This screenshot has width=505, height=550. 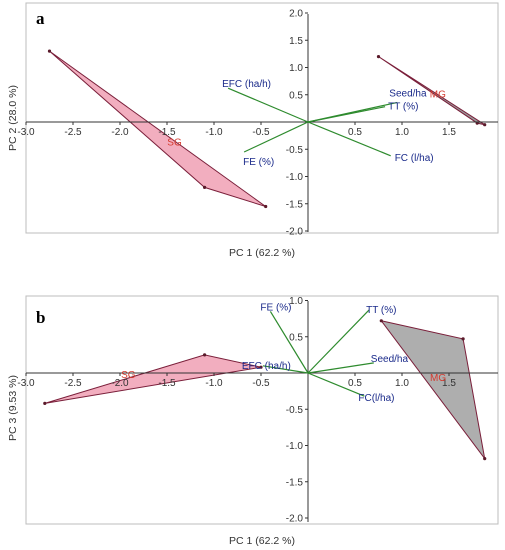 I want to click on panel-a-x-tick-label: -2.0, so click(x=120, y=132).